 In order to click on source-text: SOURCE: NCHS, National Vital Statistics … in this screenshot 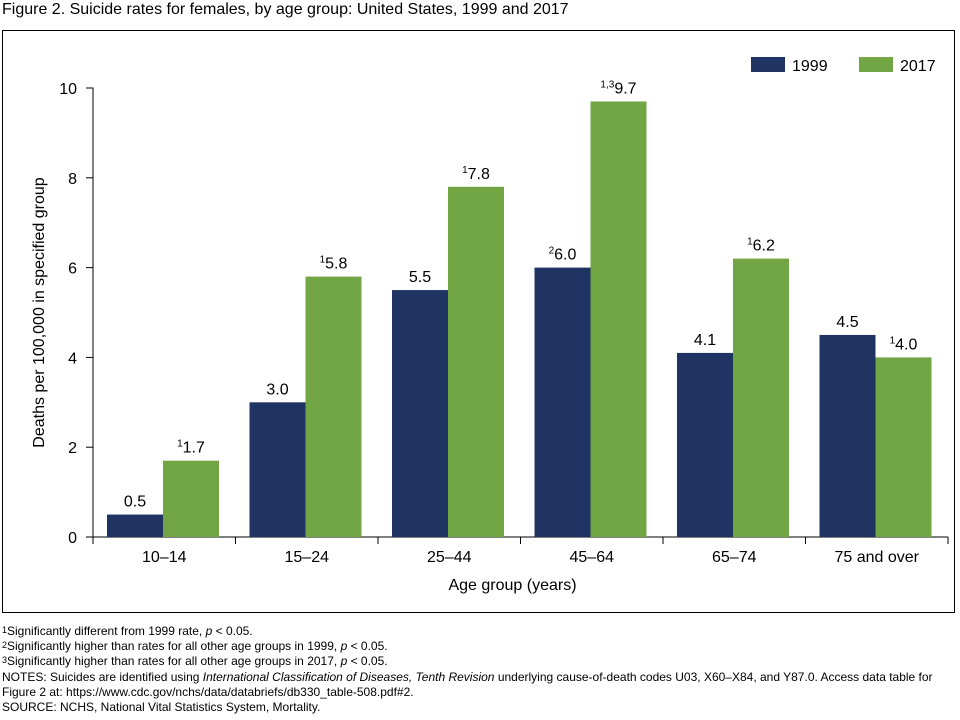, I will do `click(161, 707)`.